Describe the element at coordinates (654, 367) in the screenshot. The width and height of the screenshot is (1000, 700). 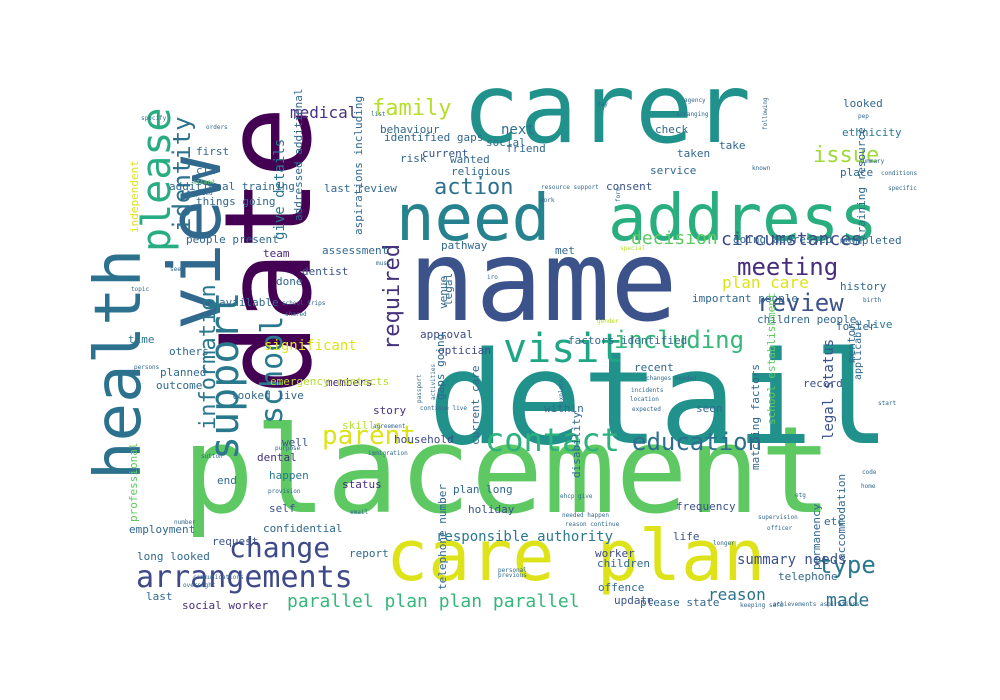
I see `word-recent: recent` at that location.